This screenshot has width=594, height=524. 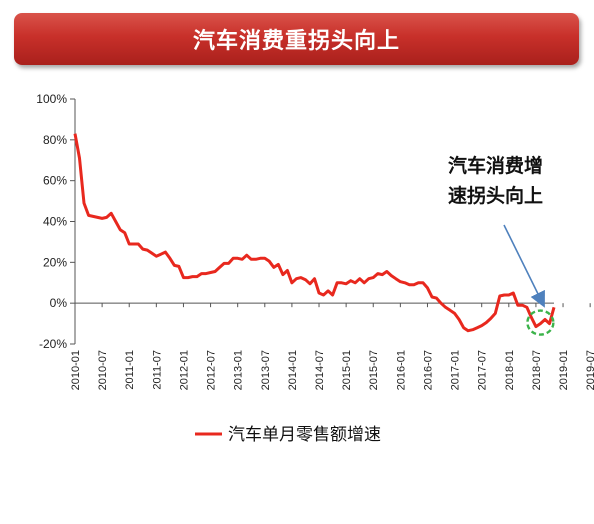 I want to click on annotation-line-1: 汽车消费增, so click(x=495, y=165).